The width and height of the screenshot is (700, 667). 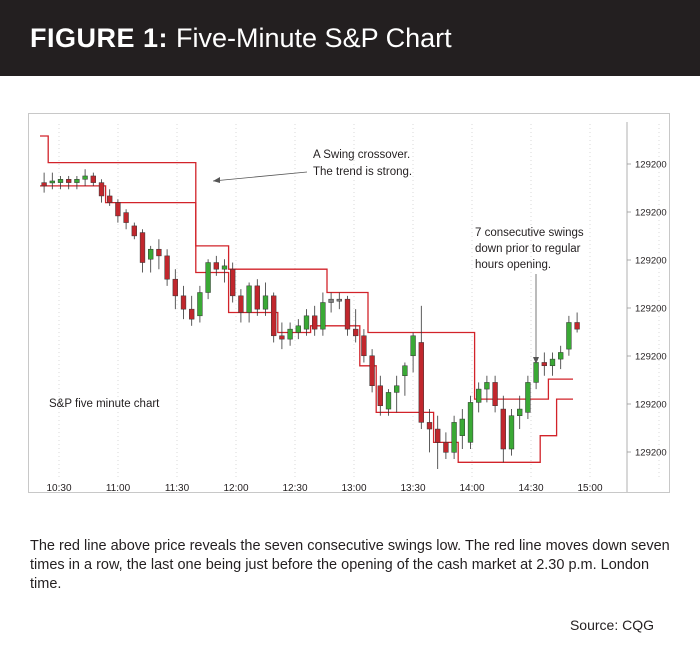 What do you see at coordinates (362, 172) in the screenshot?
I see `crossover-annotation-line2: The trend is strong.` at bounding box center [362, 172].